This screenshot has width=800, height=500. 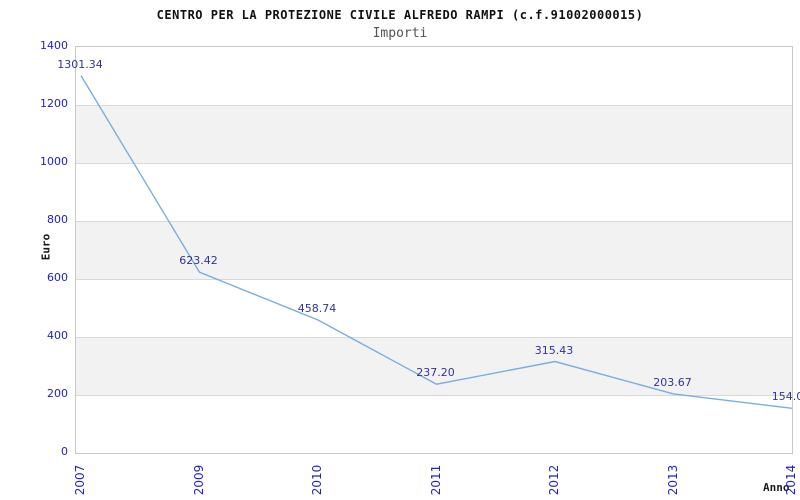 What do you see at coordinates (554, 480) in the screenshot?
I see `x-tick-label: 2012` at bounding box center [554, 480].